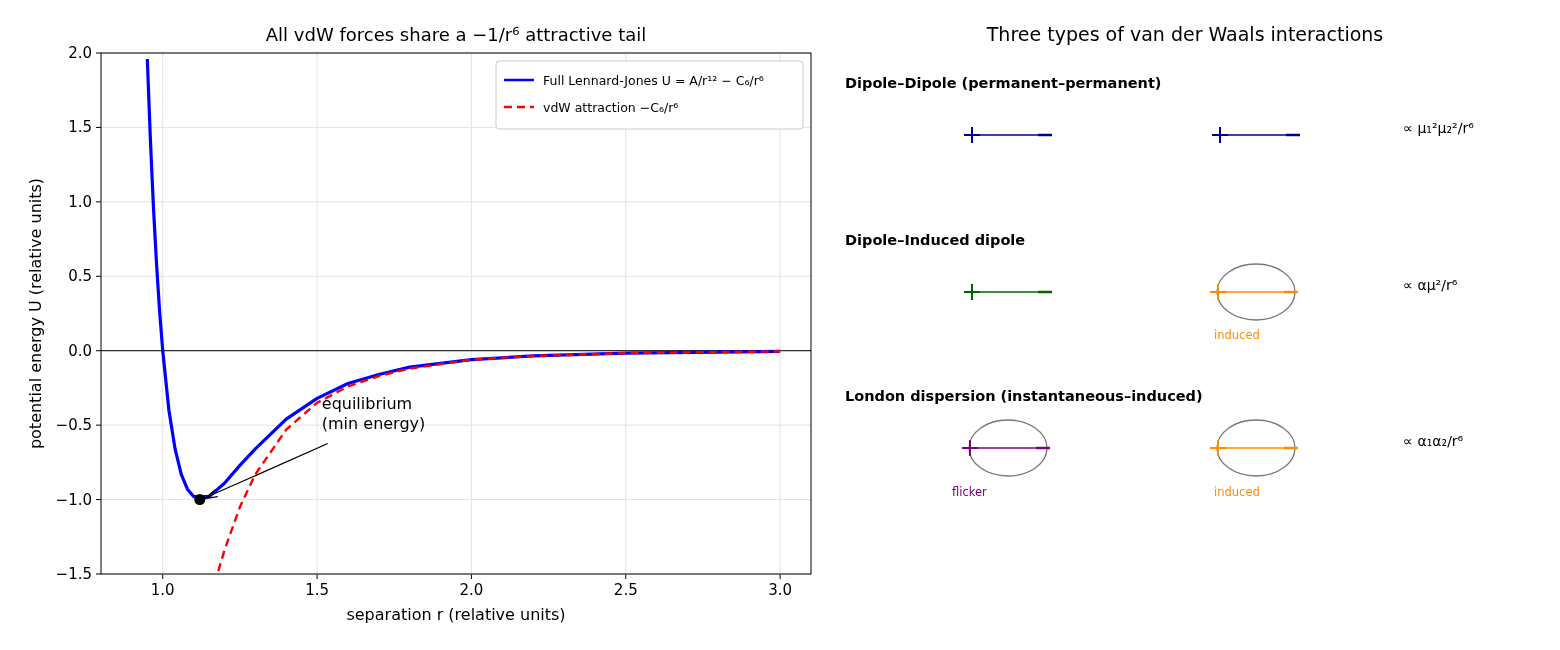  What do you see at coordinates (1184, 34) in the screenshot?
I see `text: Three types of van der Waals interactions` at bounding box center [1184, 34].